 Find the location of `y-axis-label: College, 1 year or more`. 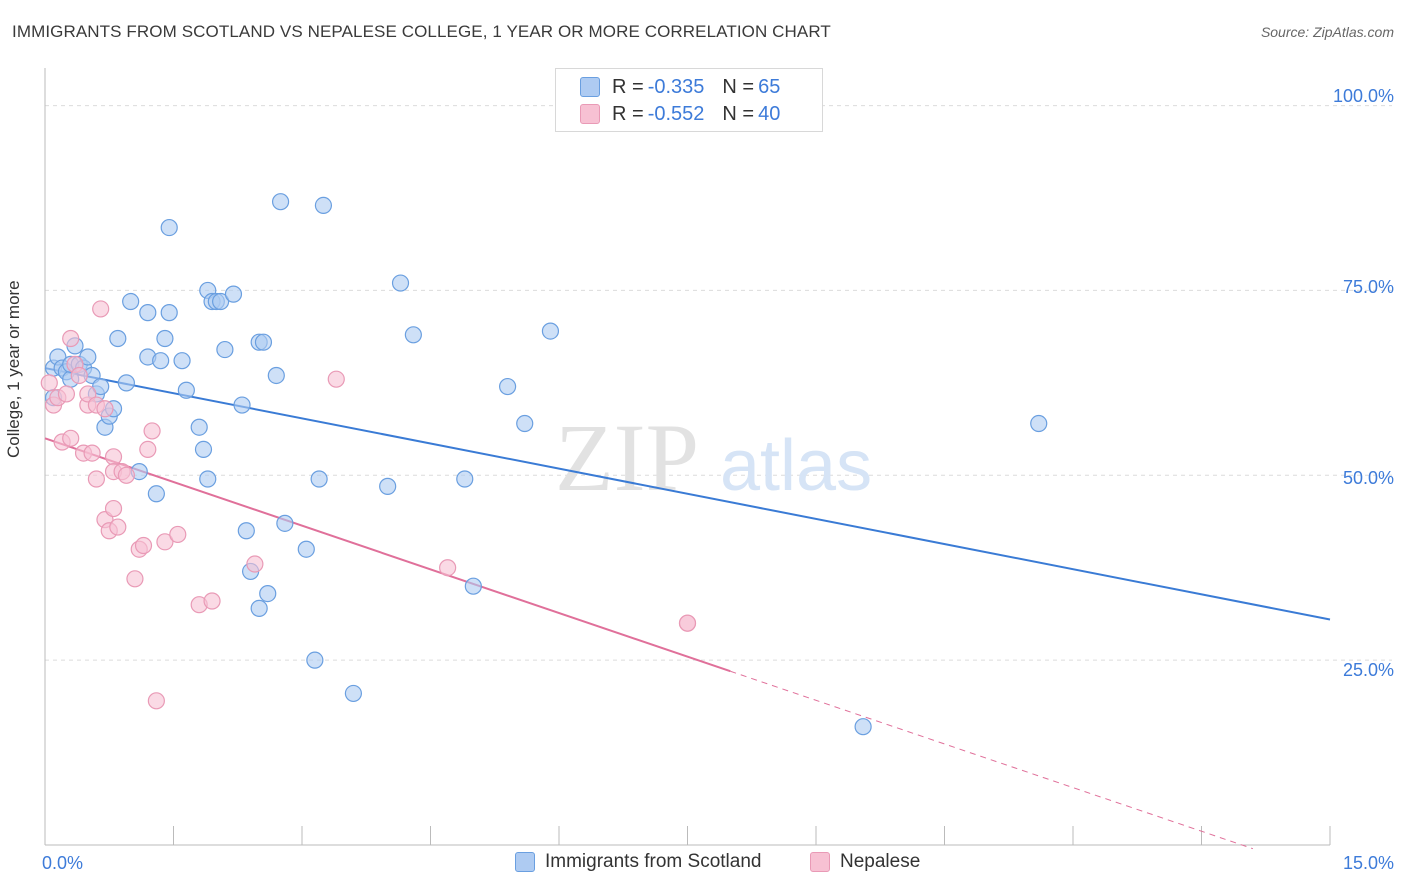

y-axis-label: College, 1 year or more is located at coordinates (13, 369).